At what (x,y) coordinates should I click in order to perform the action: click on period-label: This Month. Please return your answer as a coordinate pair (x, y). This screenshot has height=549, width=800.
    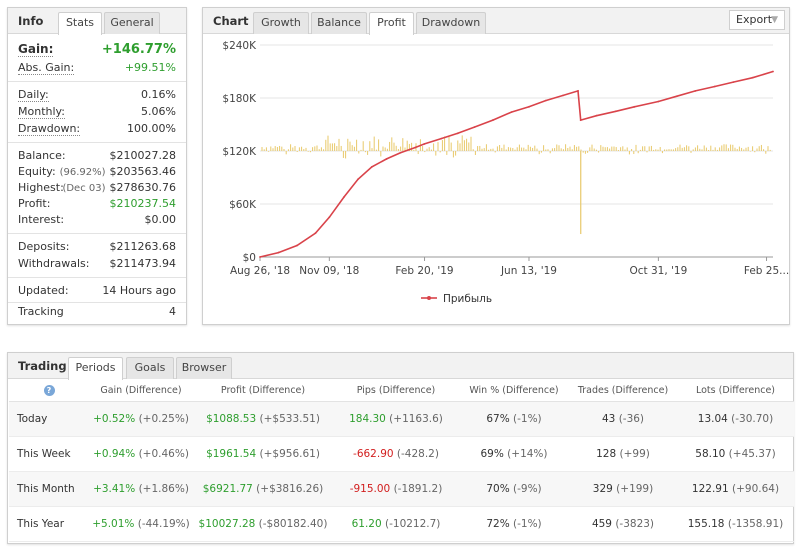
    Looking at the image, I should click on (49, 489).